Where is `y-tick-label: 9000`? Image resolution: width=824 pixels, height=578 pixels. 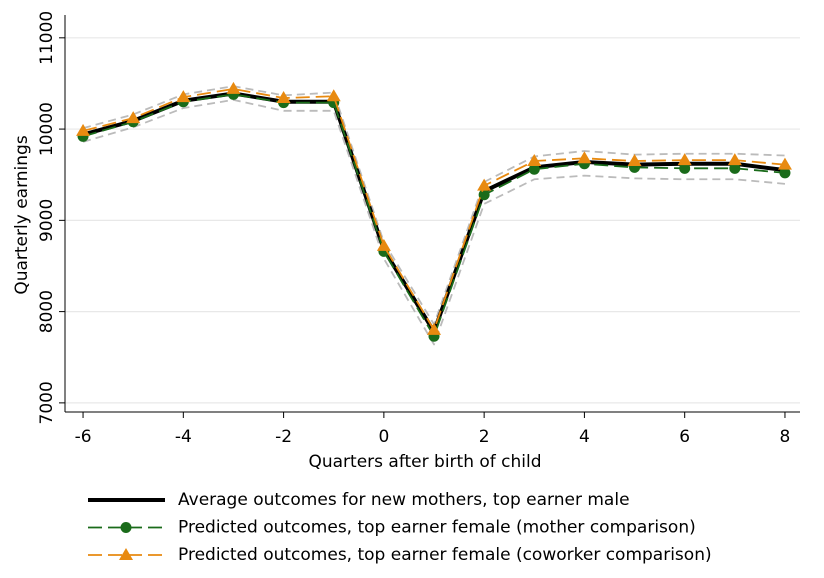 y-tick-label: 9000 is located at coordinates (47, 220).